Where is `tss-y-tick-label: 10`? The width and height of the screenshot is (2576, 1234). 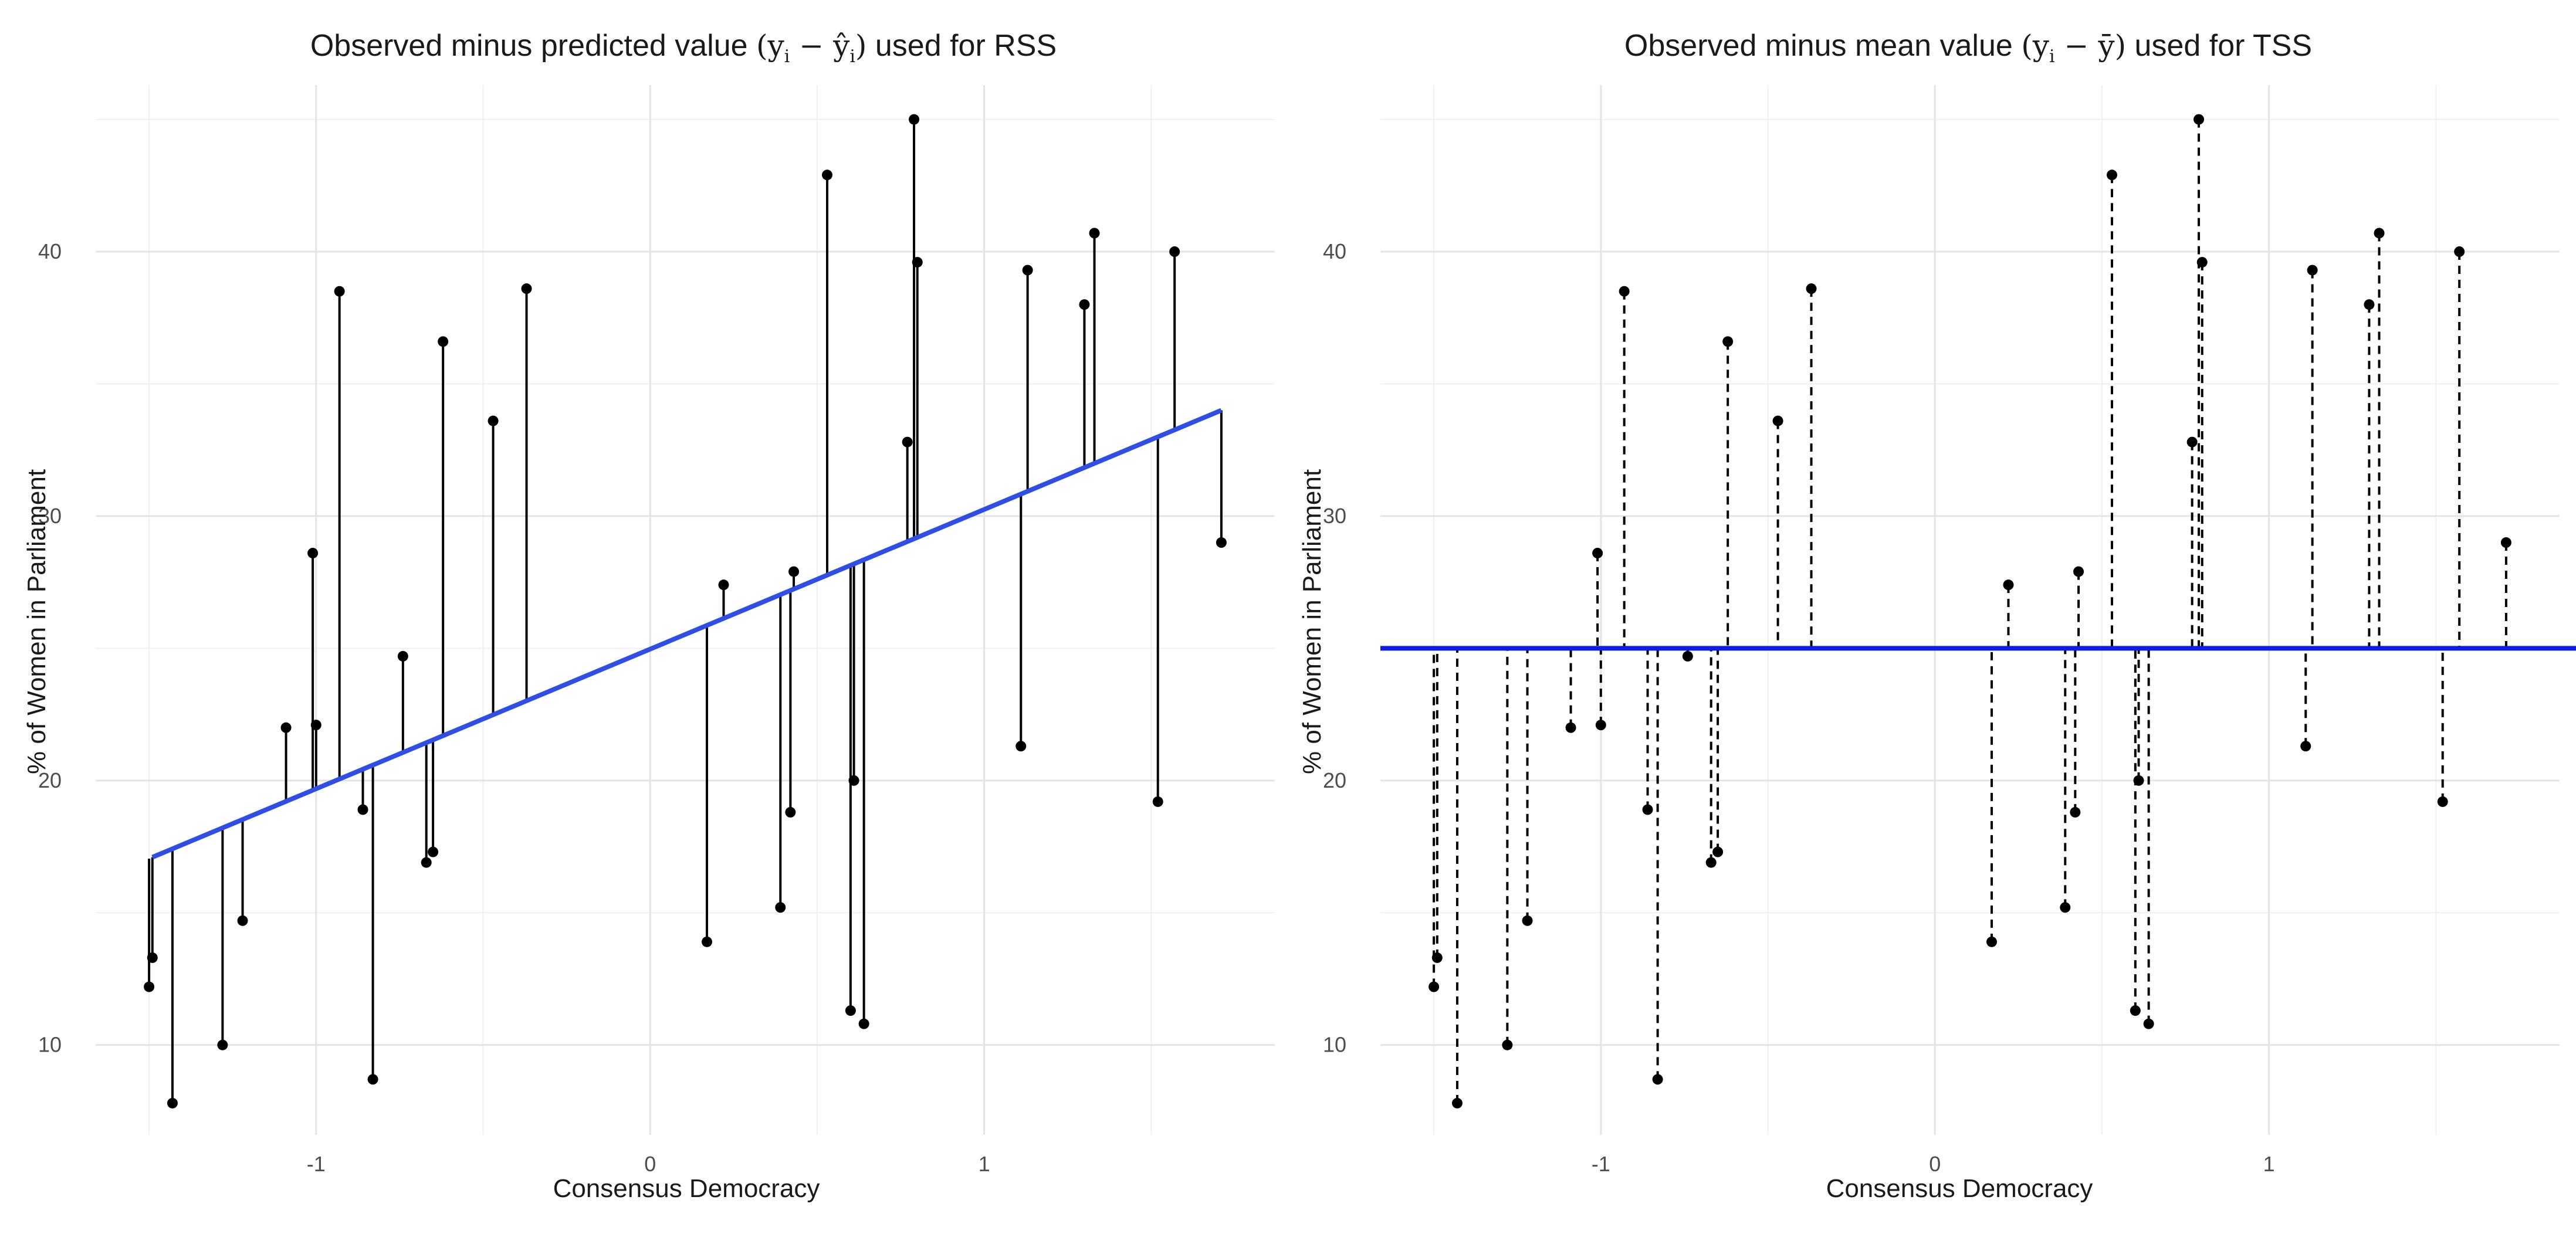
tss-y-tick-label: 10 is located at coordinates (1334, 1045).